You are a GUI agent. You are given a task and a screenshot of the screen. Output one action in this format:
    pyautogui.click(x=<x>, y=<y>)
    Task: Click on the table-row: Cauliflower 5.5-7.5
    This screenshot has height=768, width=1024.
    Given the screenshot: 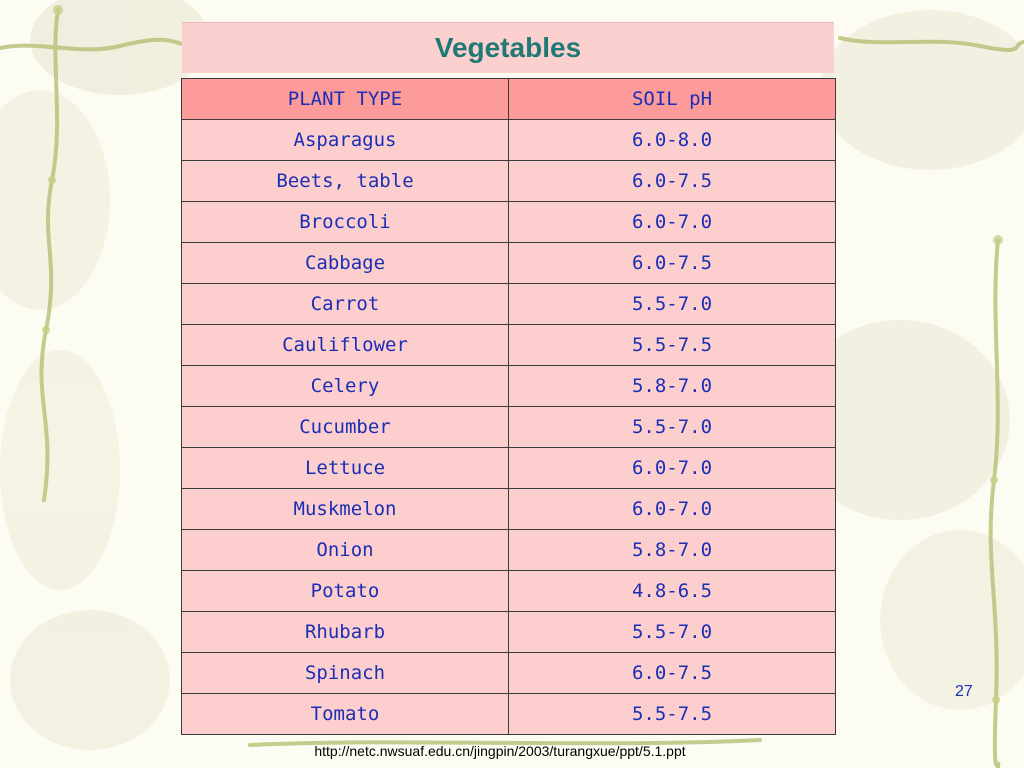 What is the action you would take?
    pyautogui.click(x=508, y=345)
    